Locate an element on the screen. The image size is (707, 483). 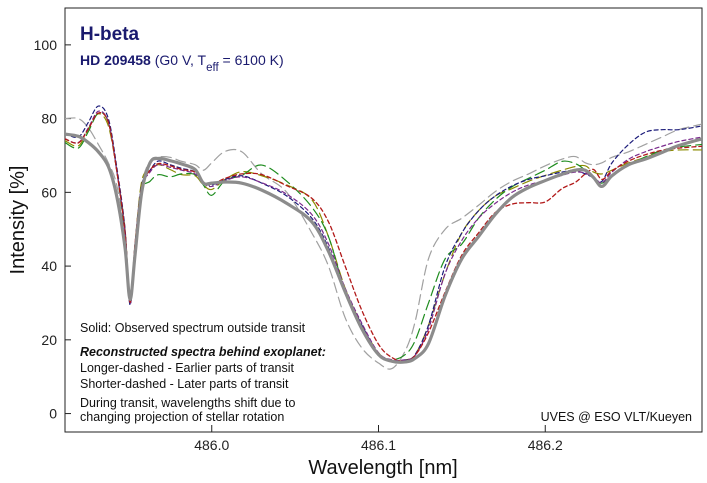
y-tick-label: 0 is located at coordinates (53, 414).